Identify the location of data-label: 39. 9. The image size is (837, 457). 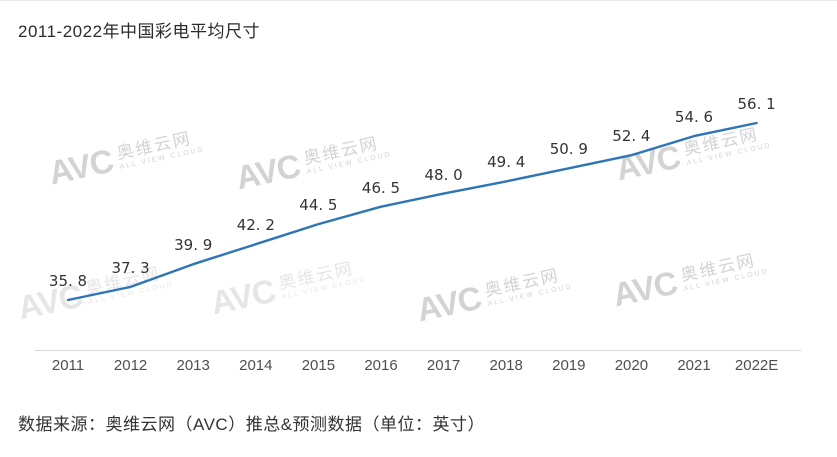
(193, 245).